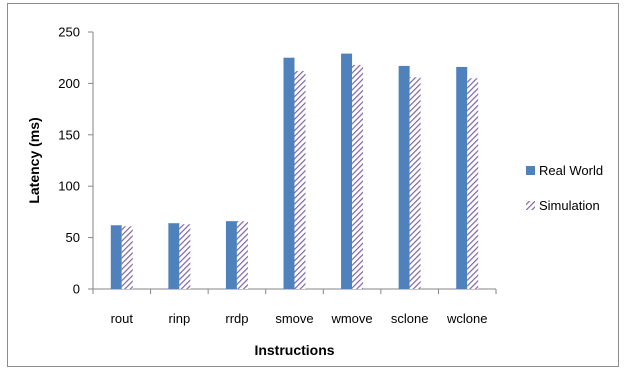  Describe the element at coordinates (242, 255) in the screenshot. I see `bar-simulation-rrdp` at that location.